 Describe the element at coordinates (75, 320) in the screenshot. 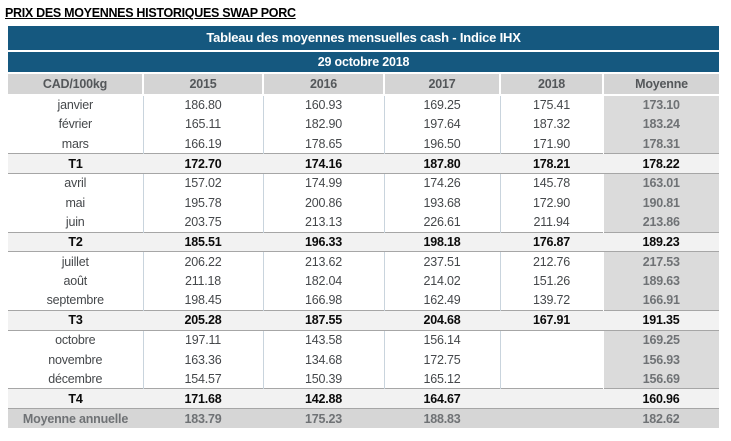

I see `row-label: T3` at that location.